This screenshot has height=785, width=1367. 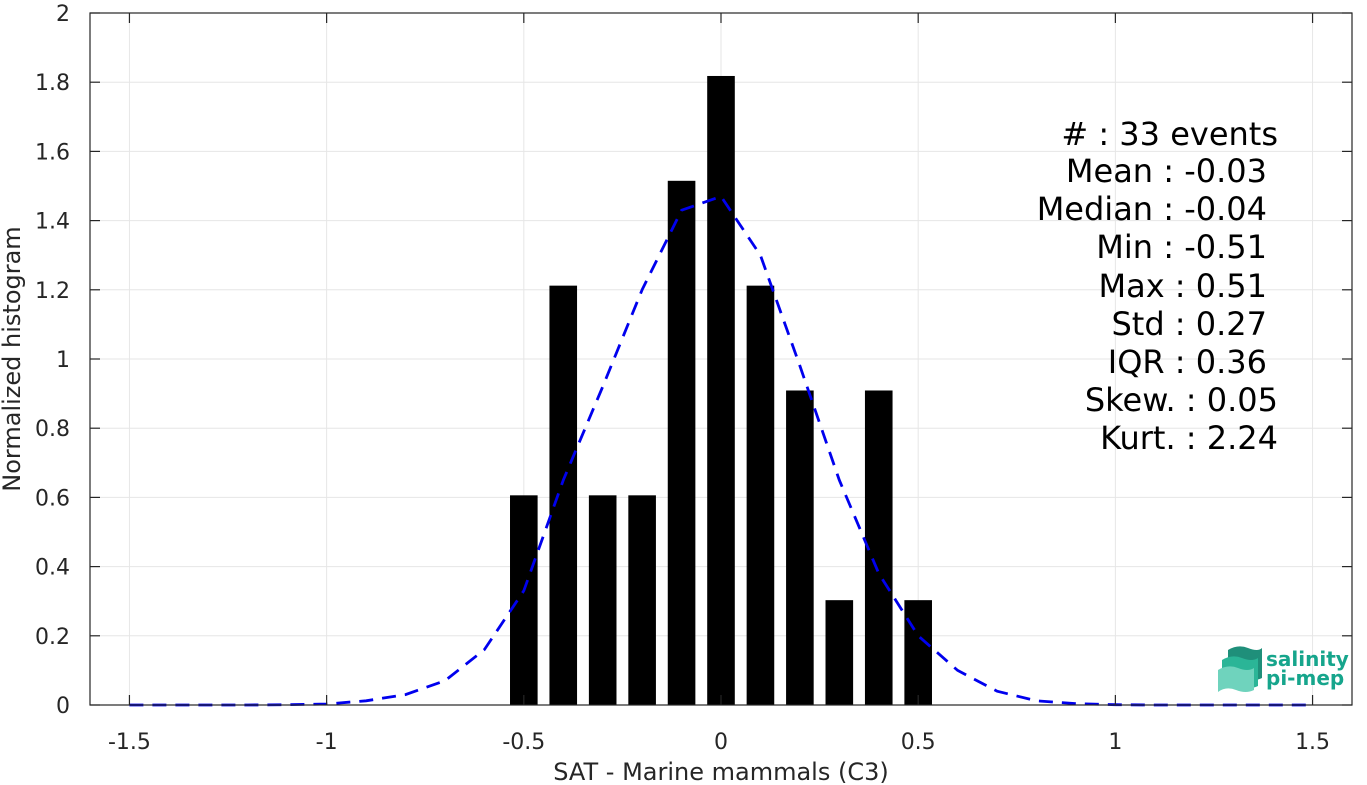 I want to click on x-tick-label: 0, so click(x=721, y=742).